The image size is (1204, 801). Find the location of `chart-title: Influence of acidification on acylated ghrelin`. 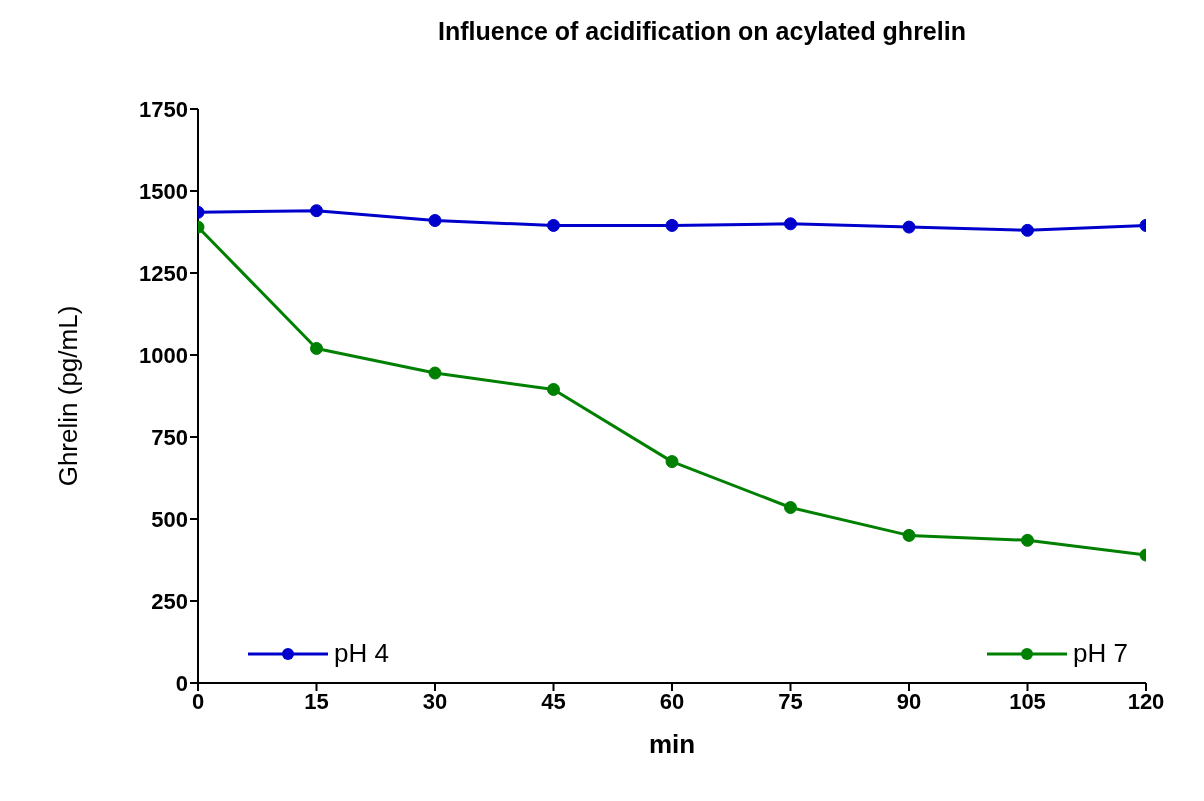

chart-title: Influence of acidification on acylated ghrelin is located at coordinates (702, 31).